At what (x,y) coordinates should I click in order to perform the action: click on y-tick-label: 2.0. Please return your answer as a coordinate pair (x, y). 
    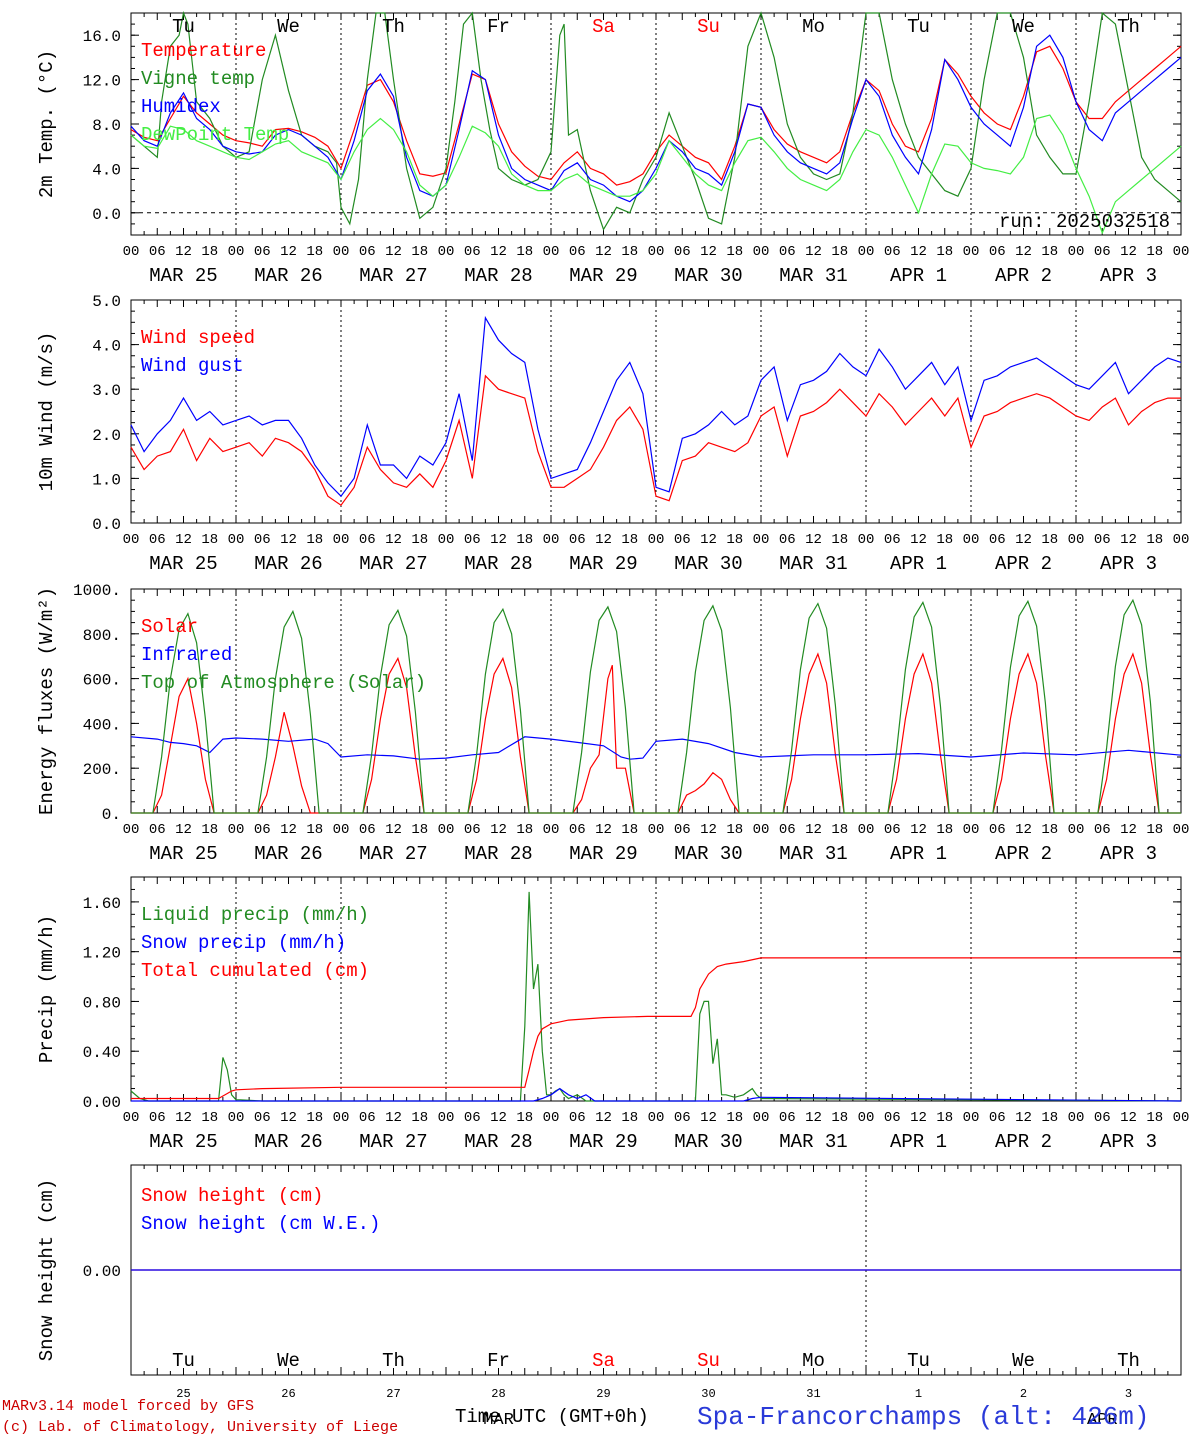
    Looking at the image, I should click on (106, 436).